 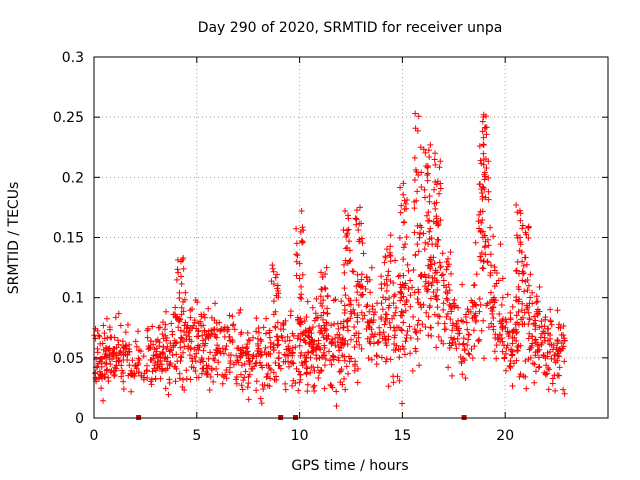 I want to click on y-tick-label: 0.1, so click(x=73, y=299).